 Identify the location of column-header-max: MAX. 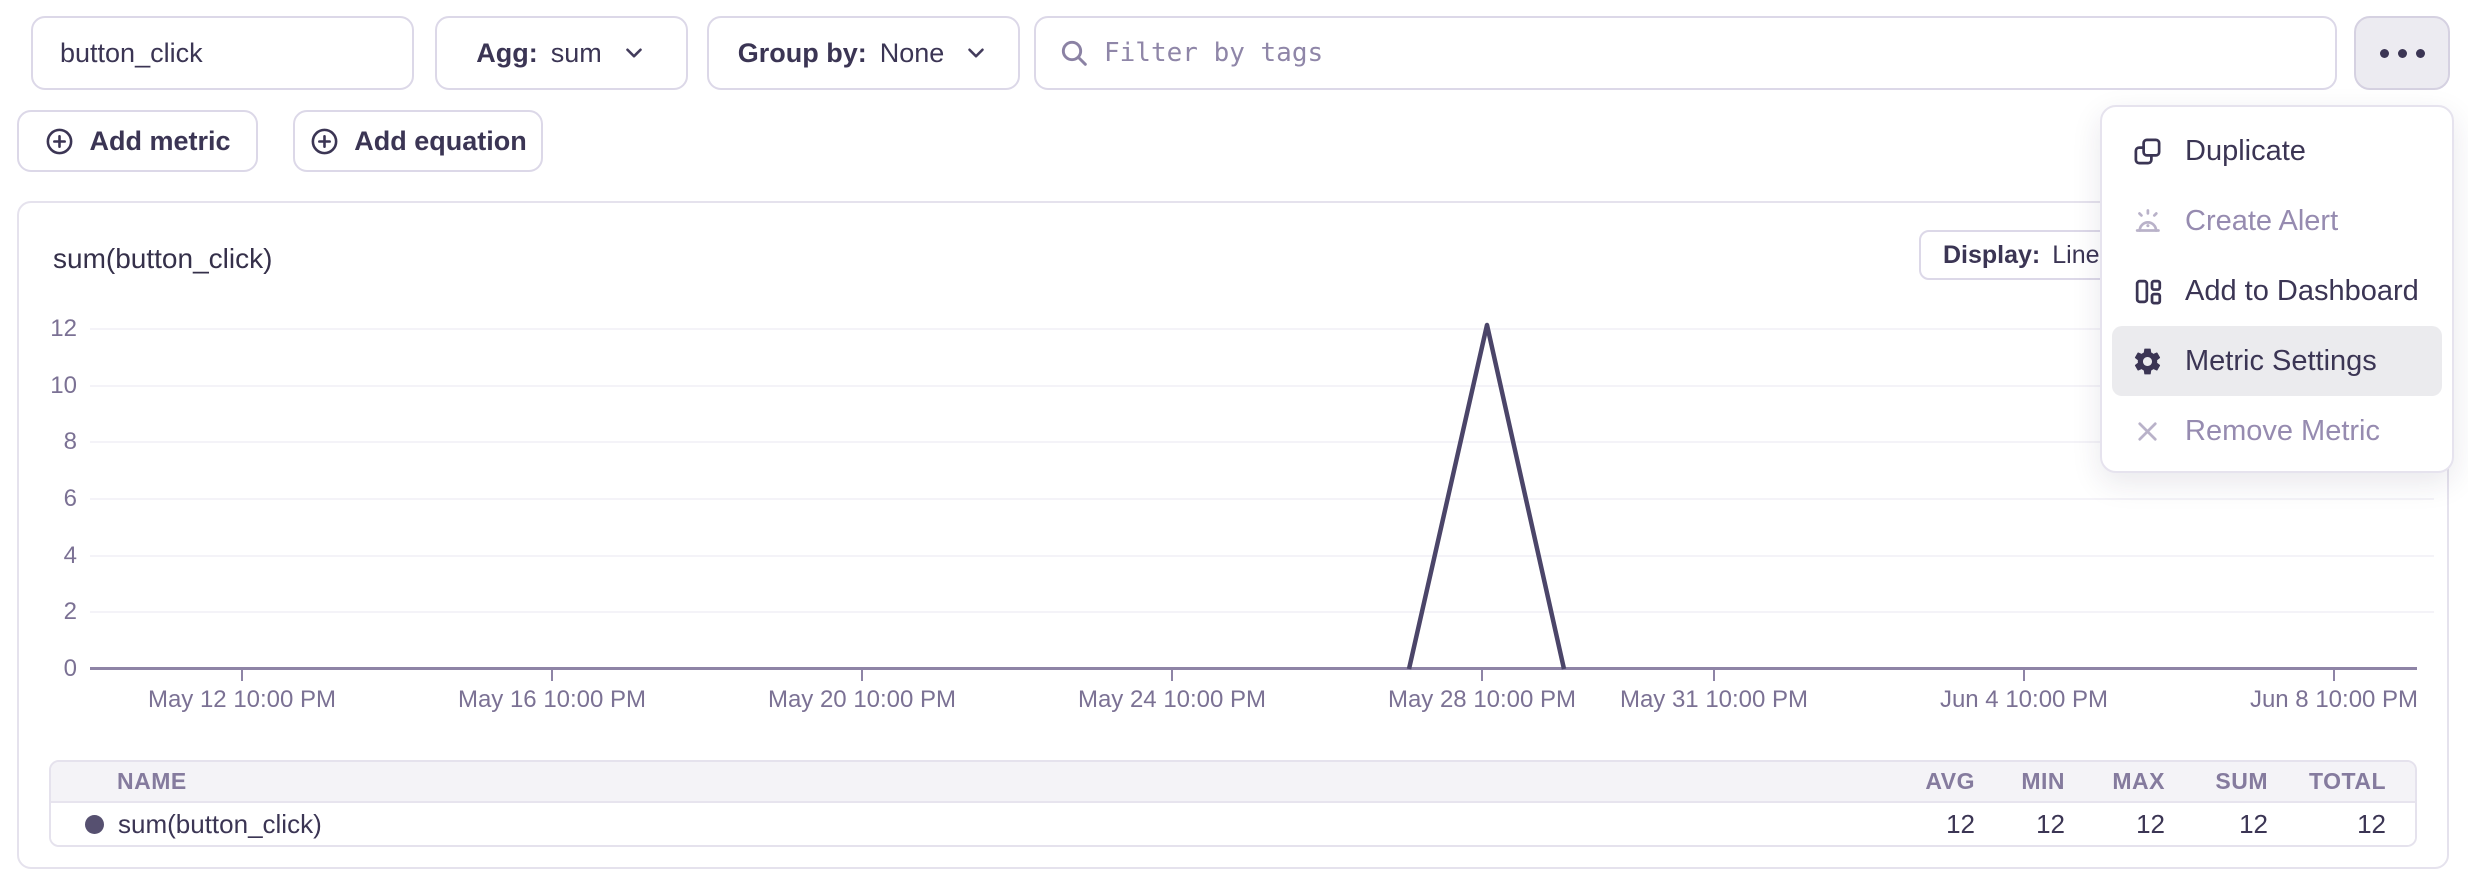
(2138, 781).